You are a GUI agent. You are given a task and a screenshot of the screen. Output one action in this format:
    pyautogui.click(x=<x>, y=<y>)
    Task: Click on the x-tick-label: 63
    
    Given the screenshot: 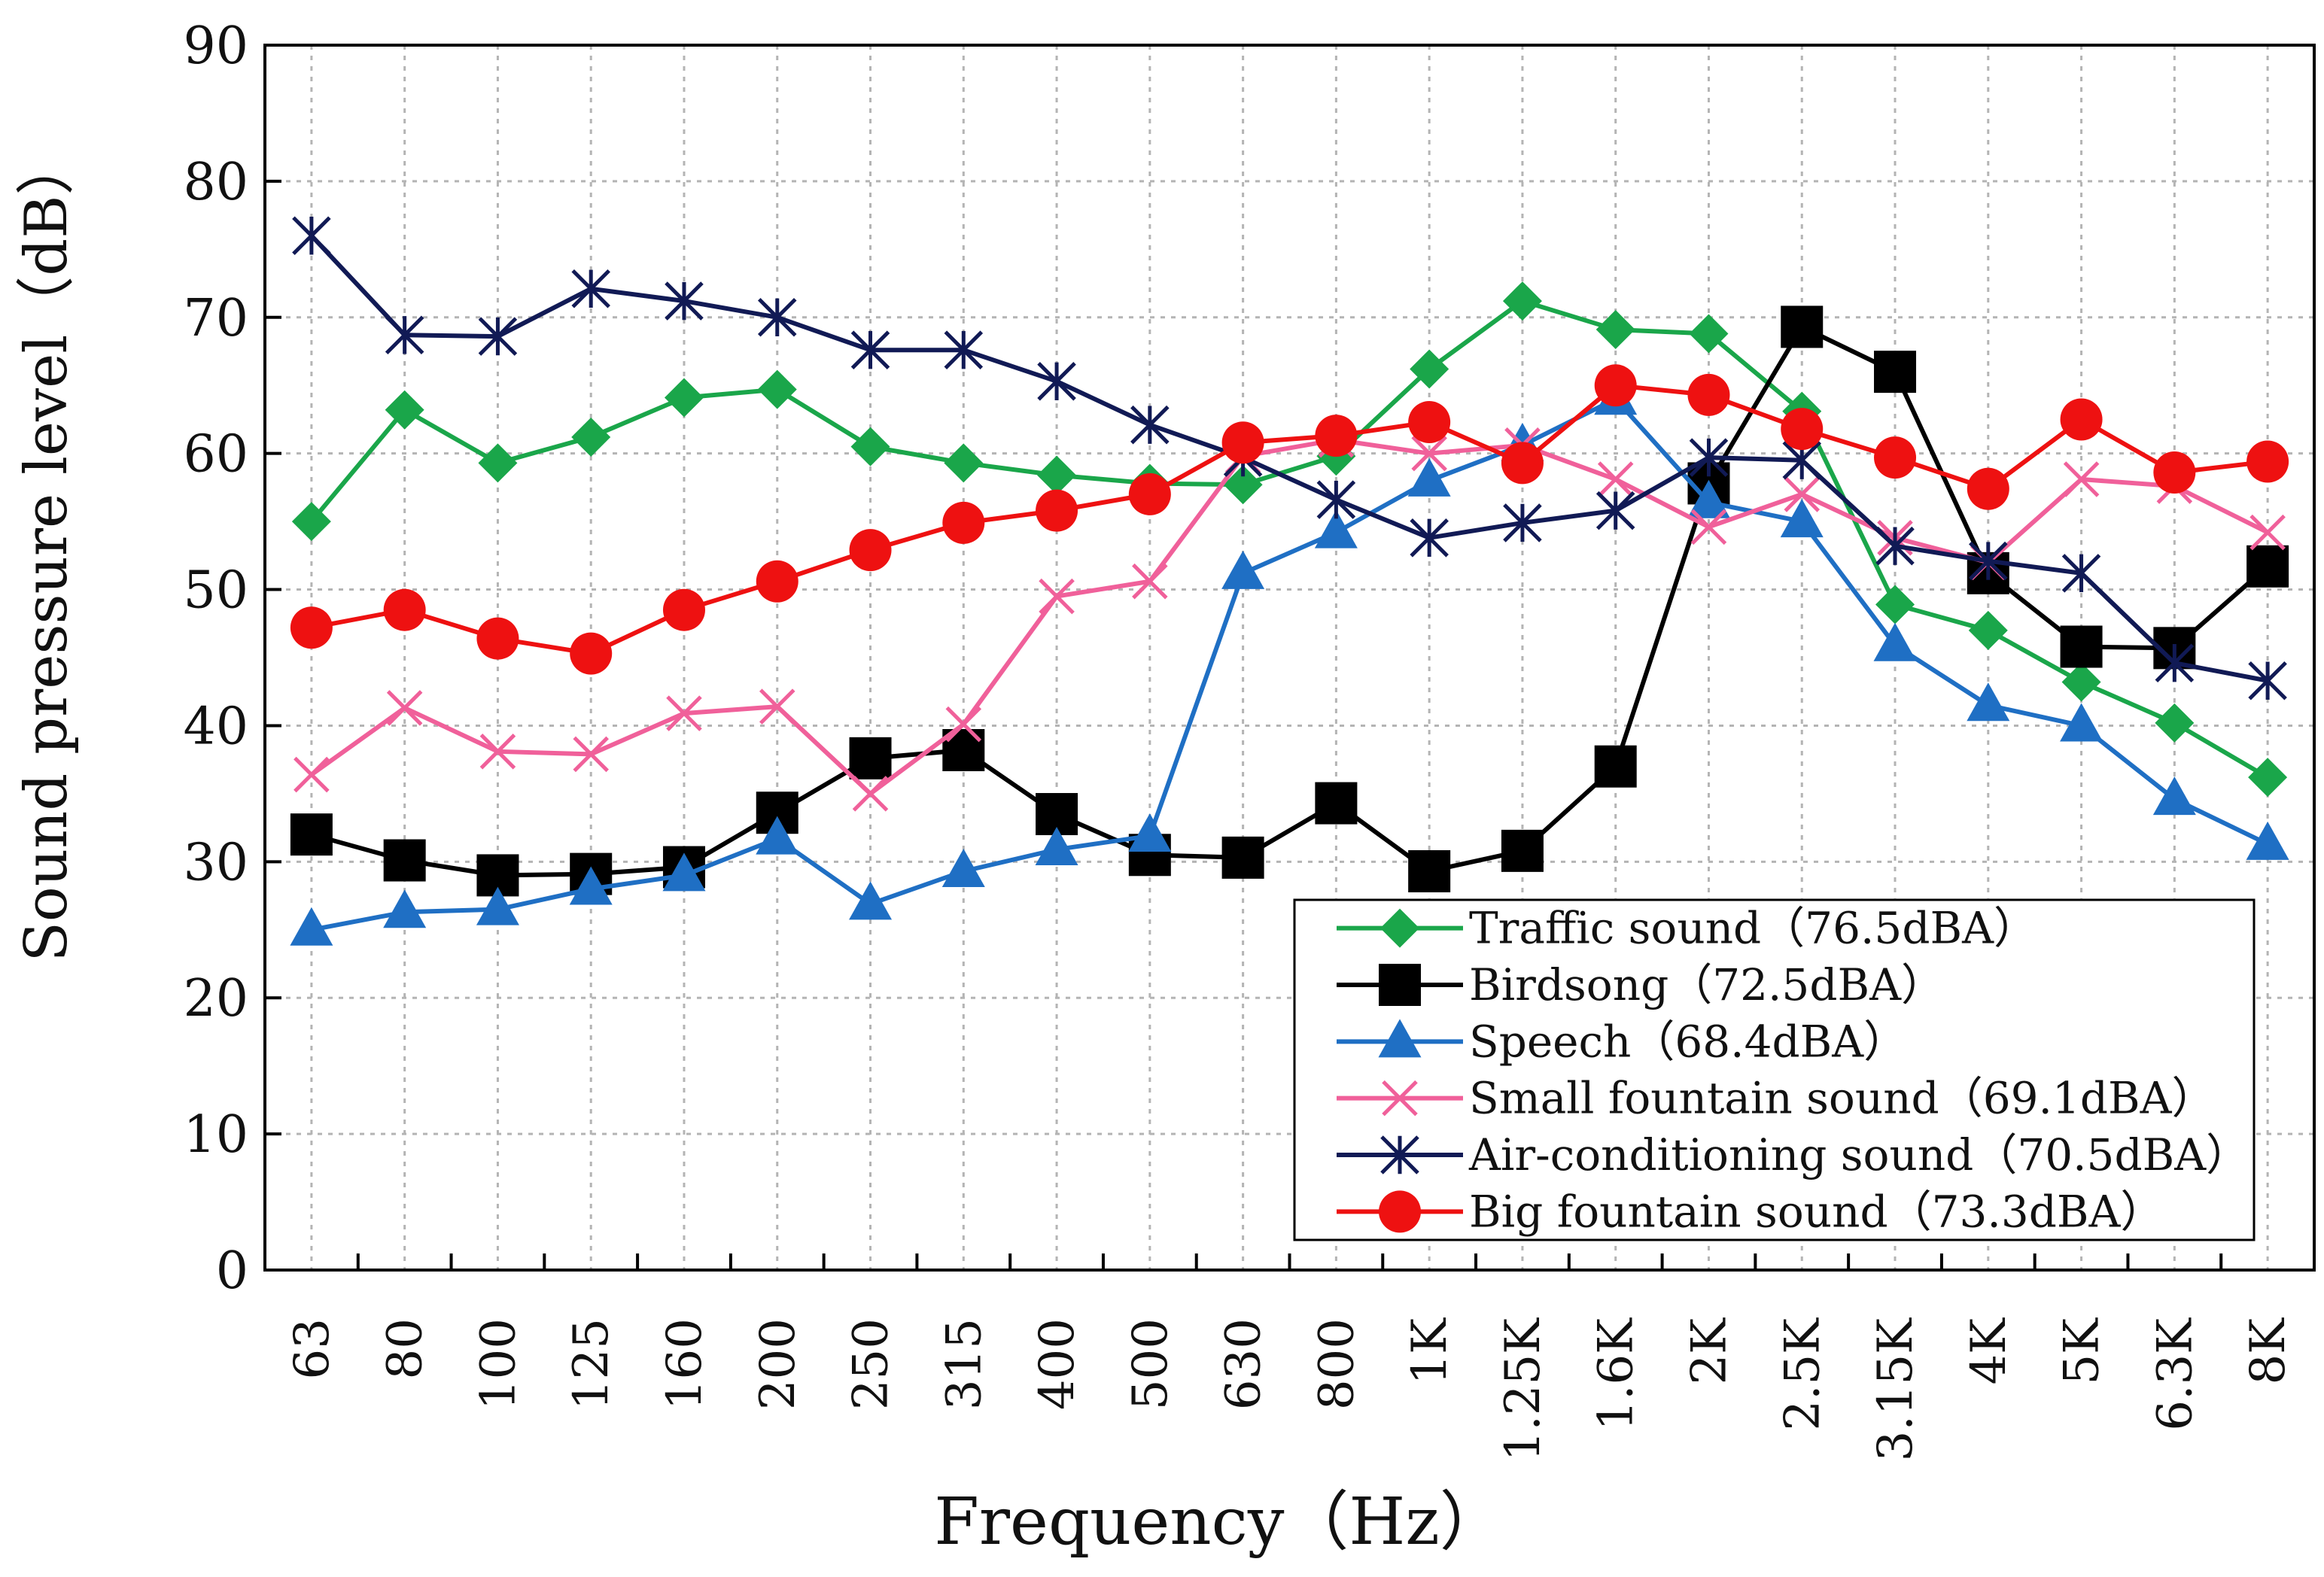 What is the action you would take?
    pyautogui.click(x=312, y=1348)
    